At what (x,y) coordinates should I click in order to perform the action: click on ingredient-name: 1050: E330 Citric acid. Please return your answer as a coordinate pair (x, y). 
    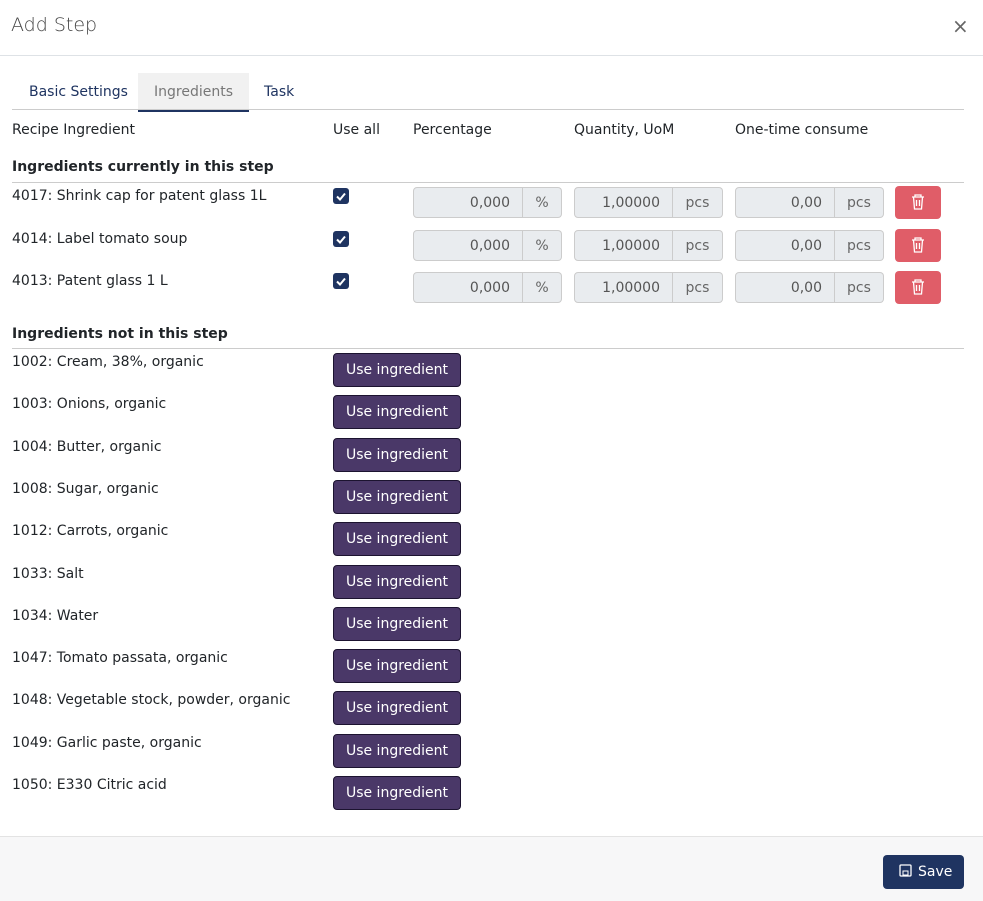
    Looking at the image, I should click on (89, 785).